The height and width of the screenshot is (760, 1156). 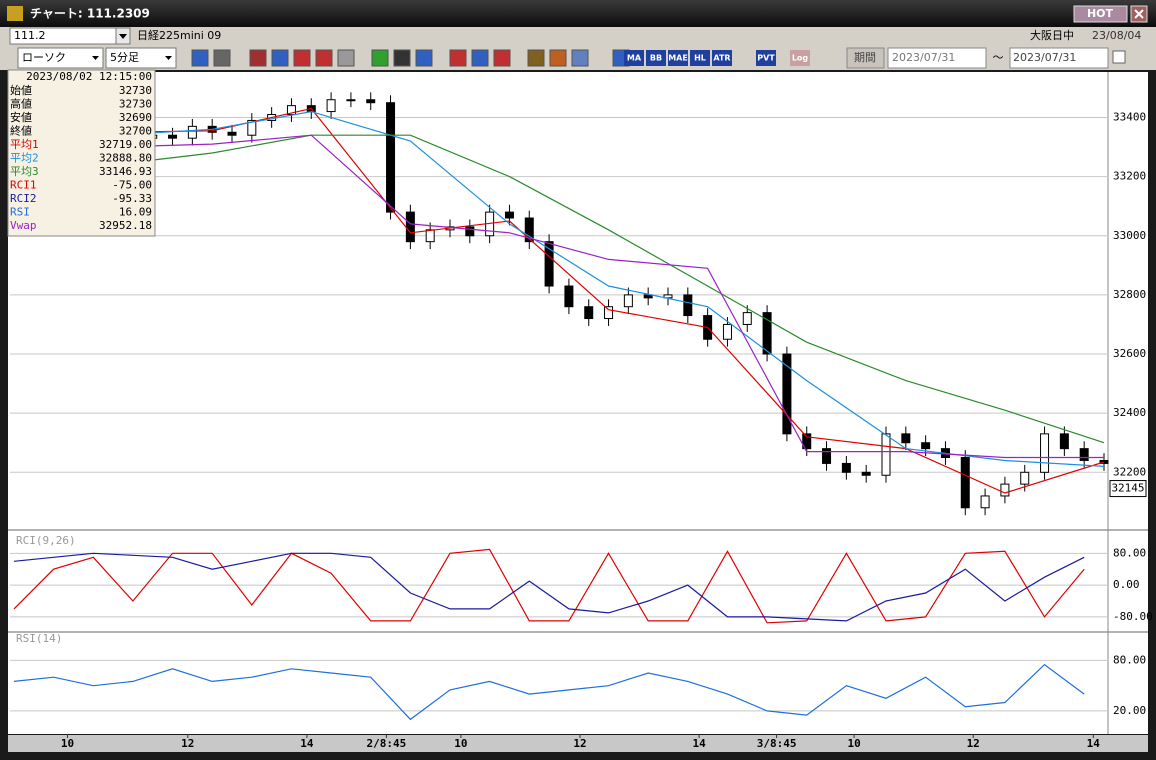 I want to click on indicator-label: BB, so click(x=656, y=58).